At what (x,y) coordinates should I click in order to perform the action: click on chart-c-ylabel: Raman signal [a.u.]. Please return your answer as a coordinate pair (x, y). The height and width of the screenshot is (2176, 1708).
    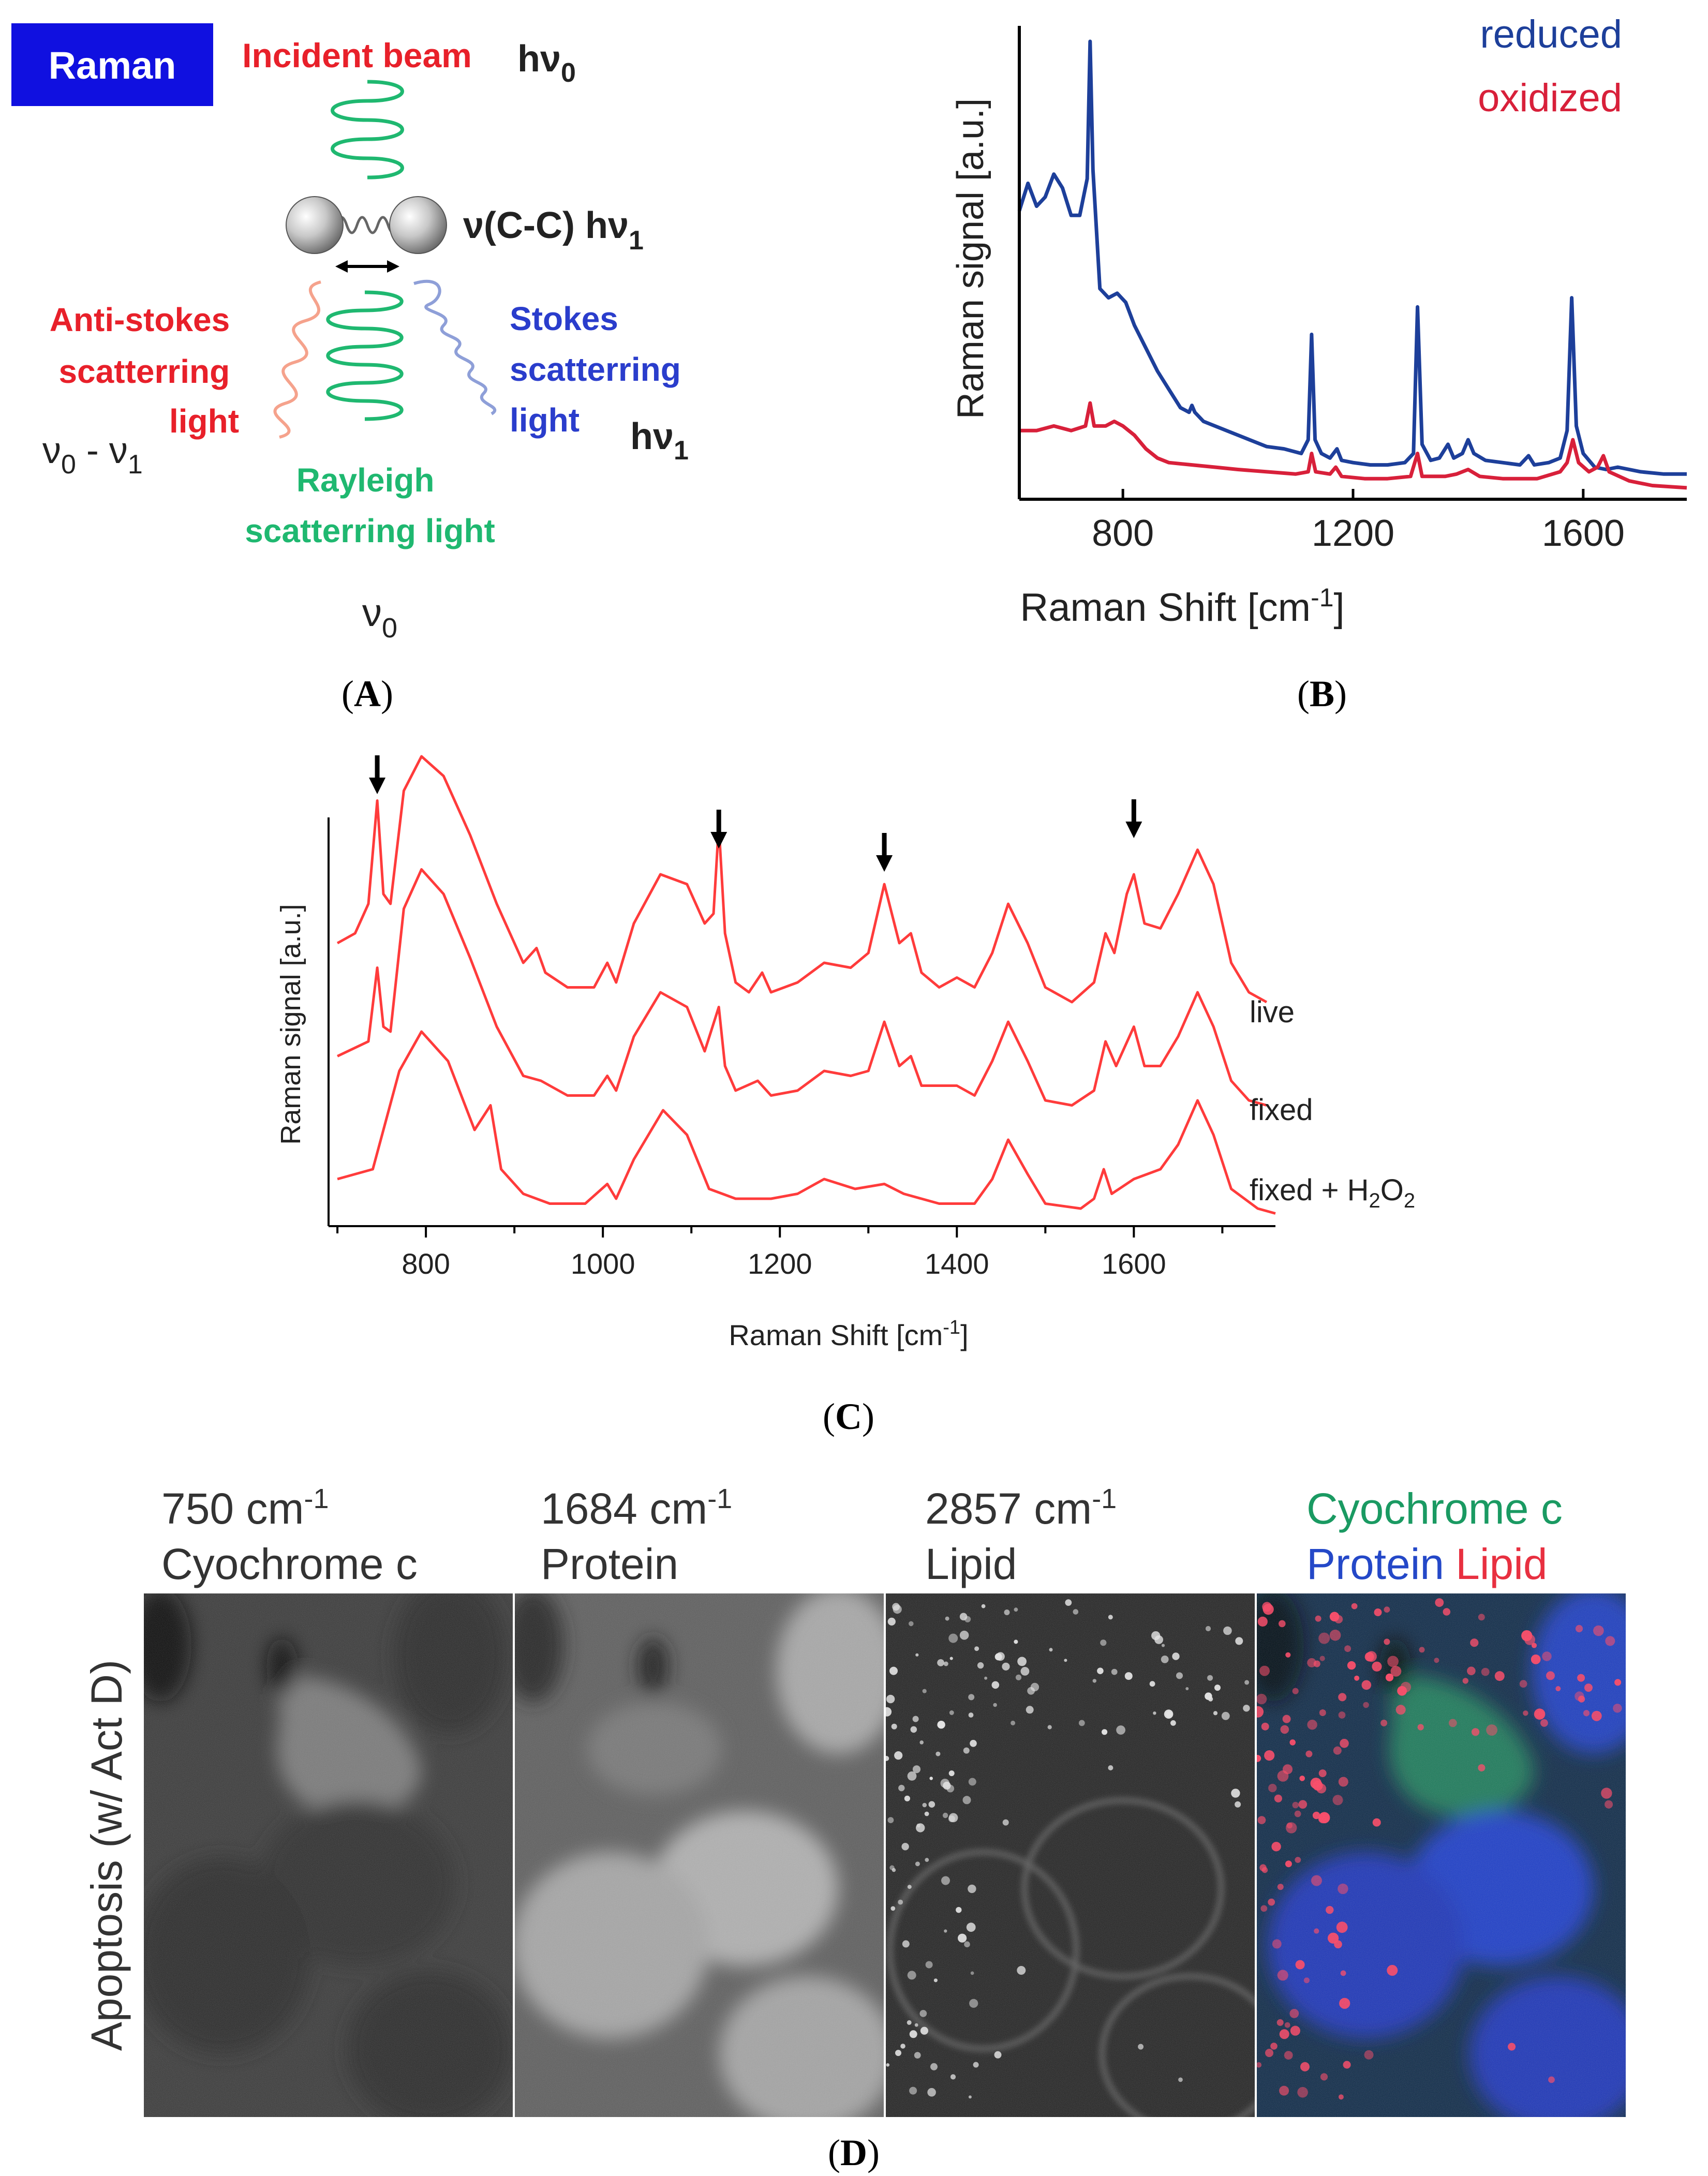
    Looking at the image, I should click on (290, 1024).